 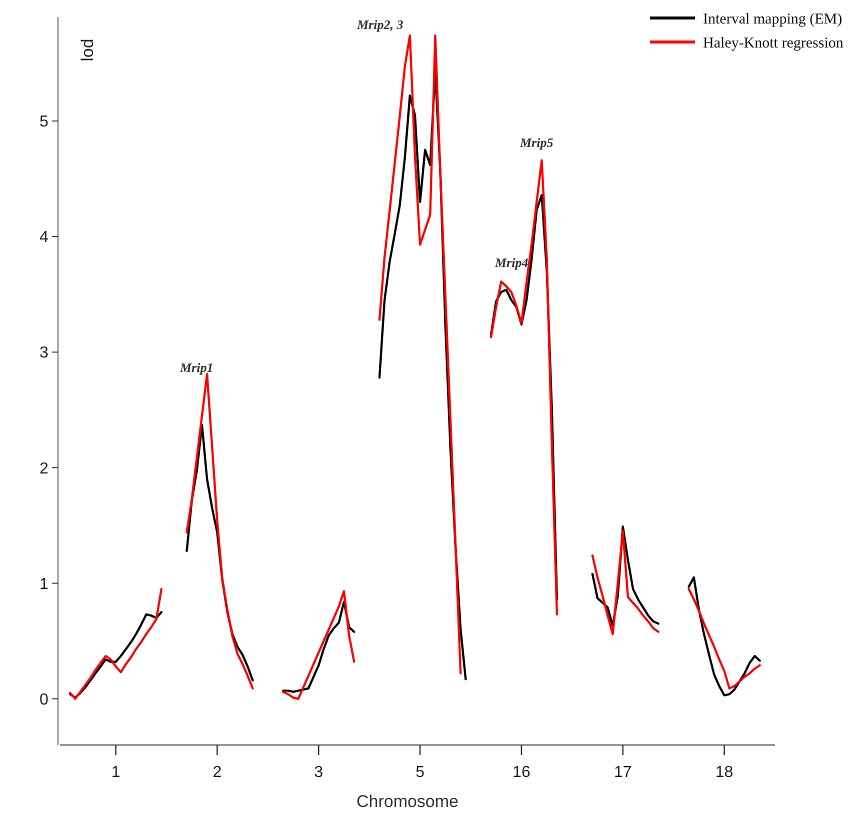 I want to click on annotation: Mrip1, so click(x=196, y=367).